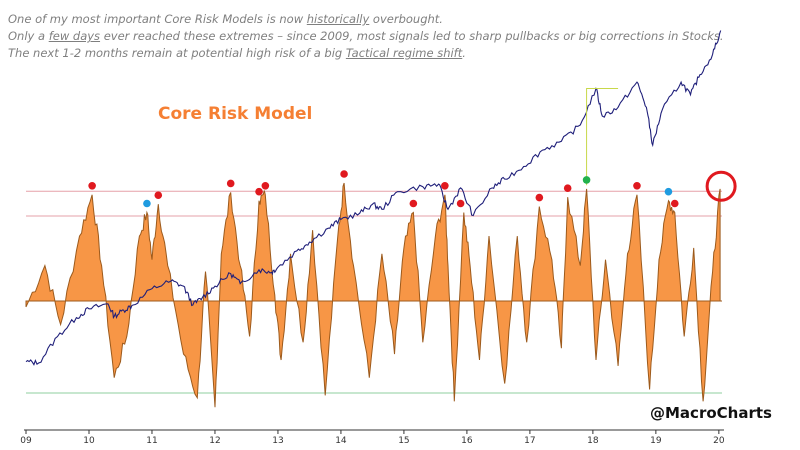  What do you see at coordinates (656, 441) in the screenshot?
I see `x-tick-label: 19` at bounding box center [656, 441].